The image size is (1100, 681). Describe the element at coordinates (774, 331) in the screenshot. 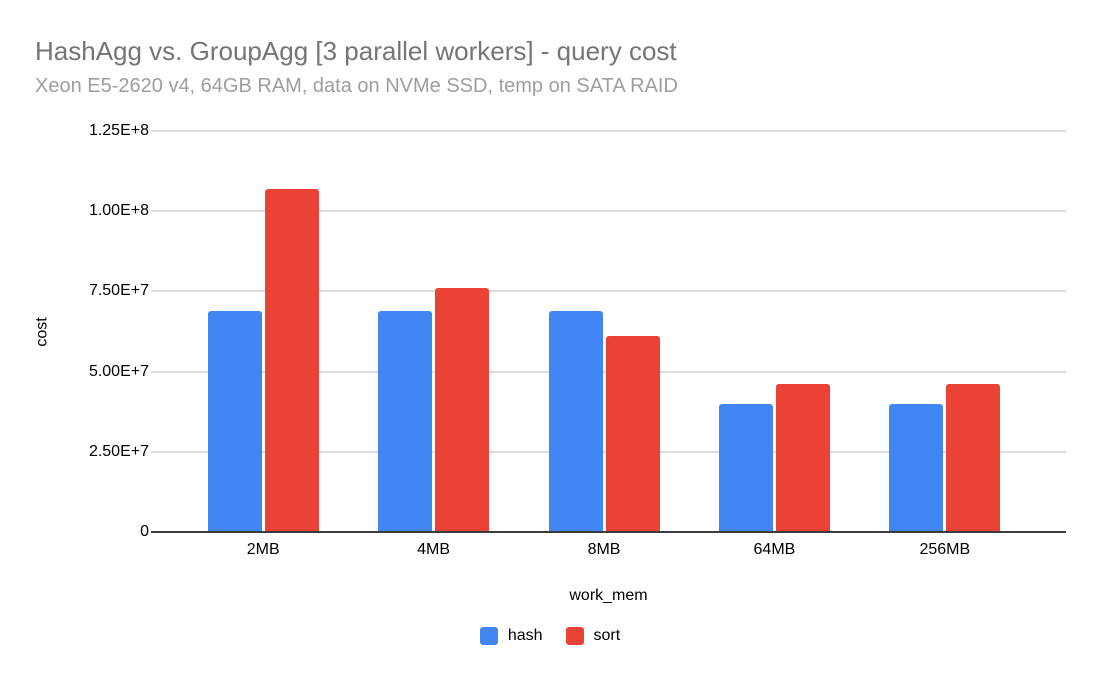

I see `bar-group-64MB` at that location.